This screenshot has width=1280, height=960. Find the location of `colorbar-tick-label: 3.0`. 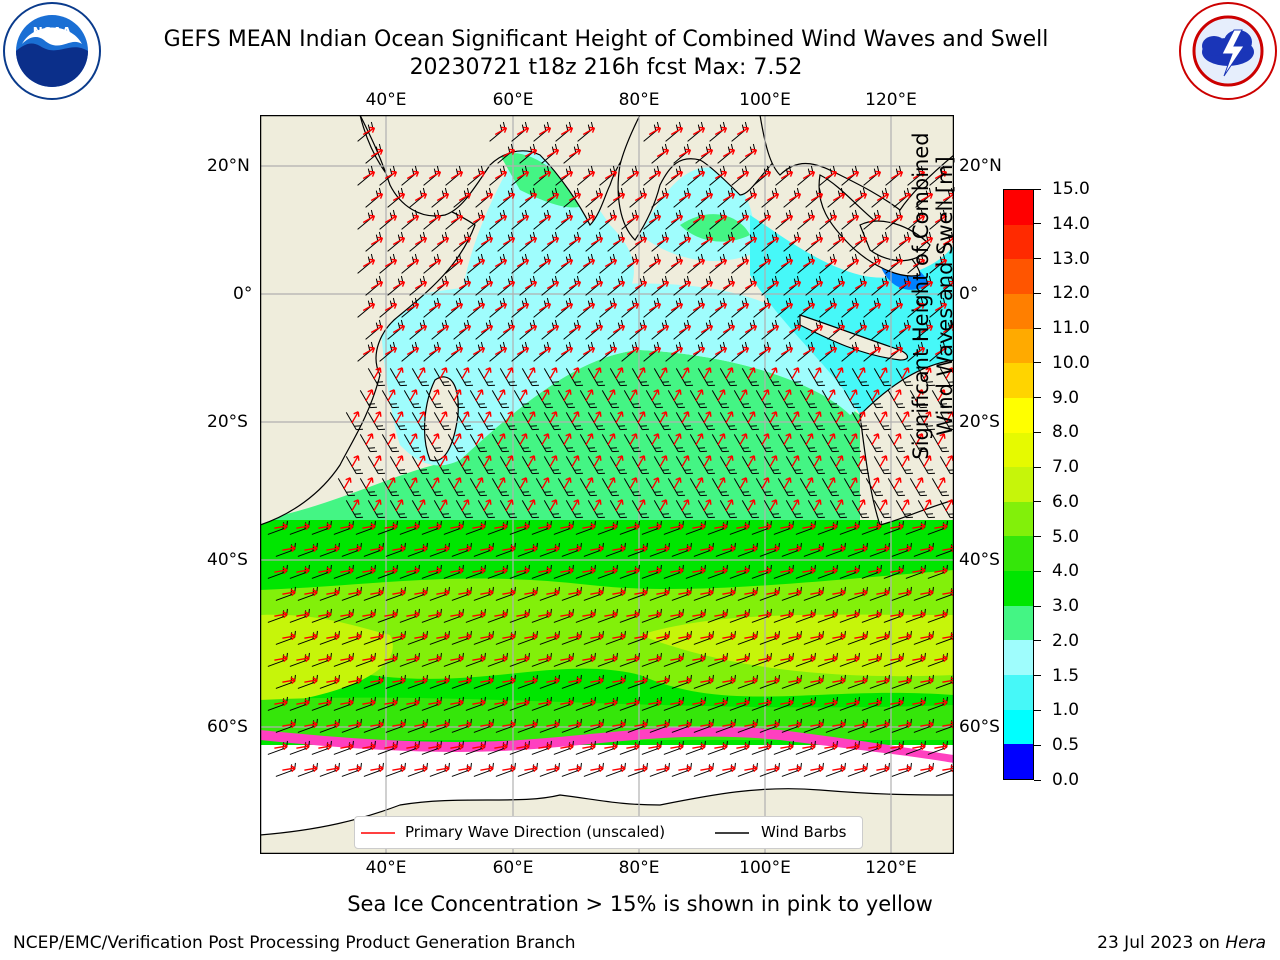

colorbar-tick-label: 3.0 is located at coordinates (1066, 606).